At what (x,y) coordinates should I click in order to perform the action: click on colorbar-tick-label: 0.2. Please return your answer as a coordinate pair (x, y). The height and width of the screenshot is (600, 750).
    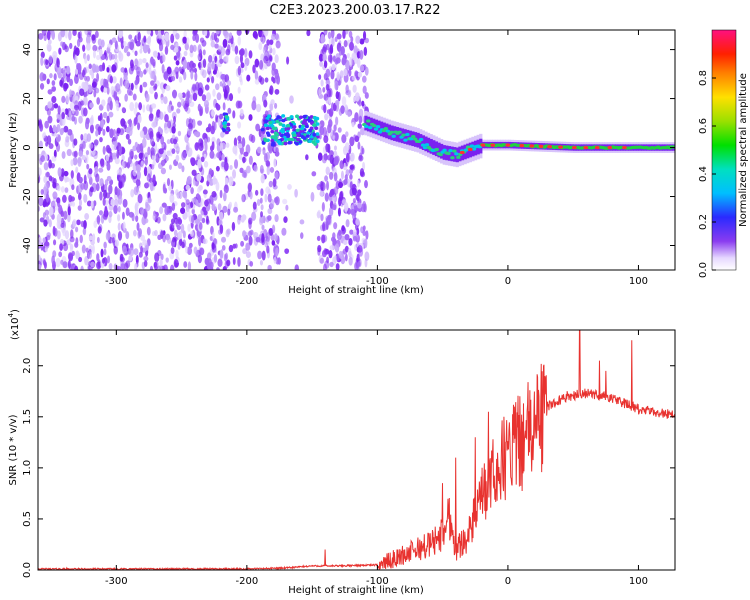
    Looking at the image, I should click on (703, 222).